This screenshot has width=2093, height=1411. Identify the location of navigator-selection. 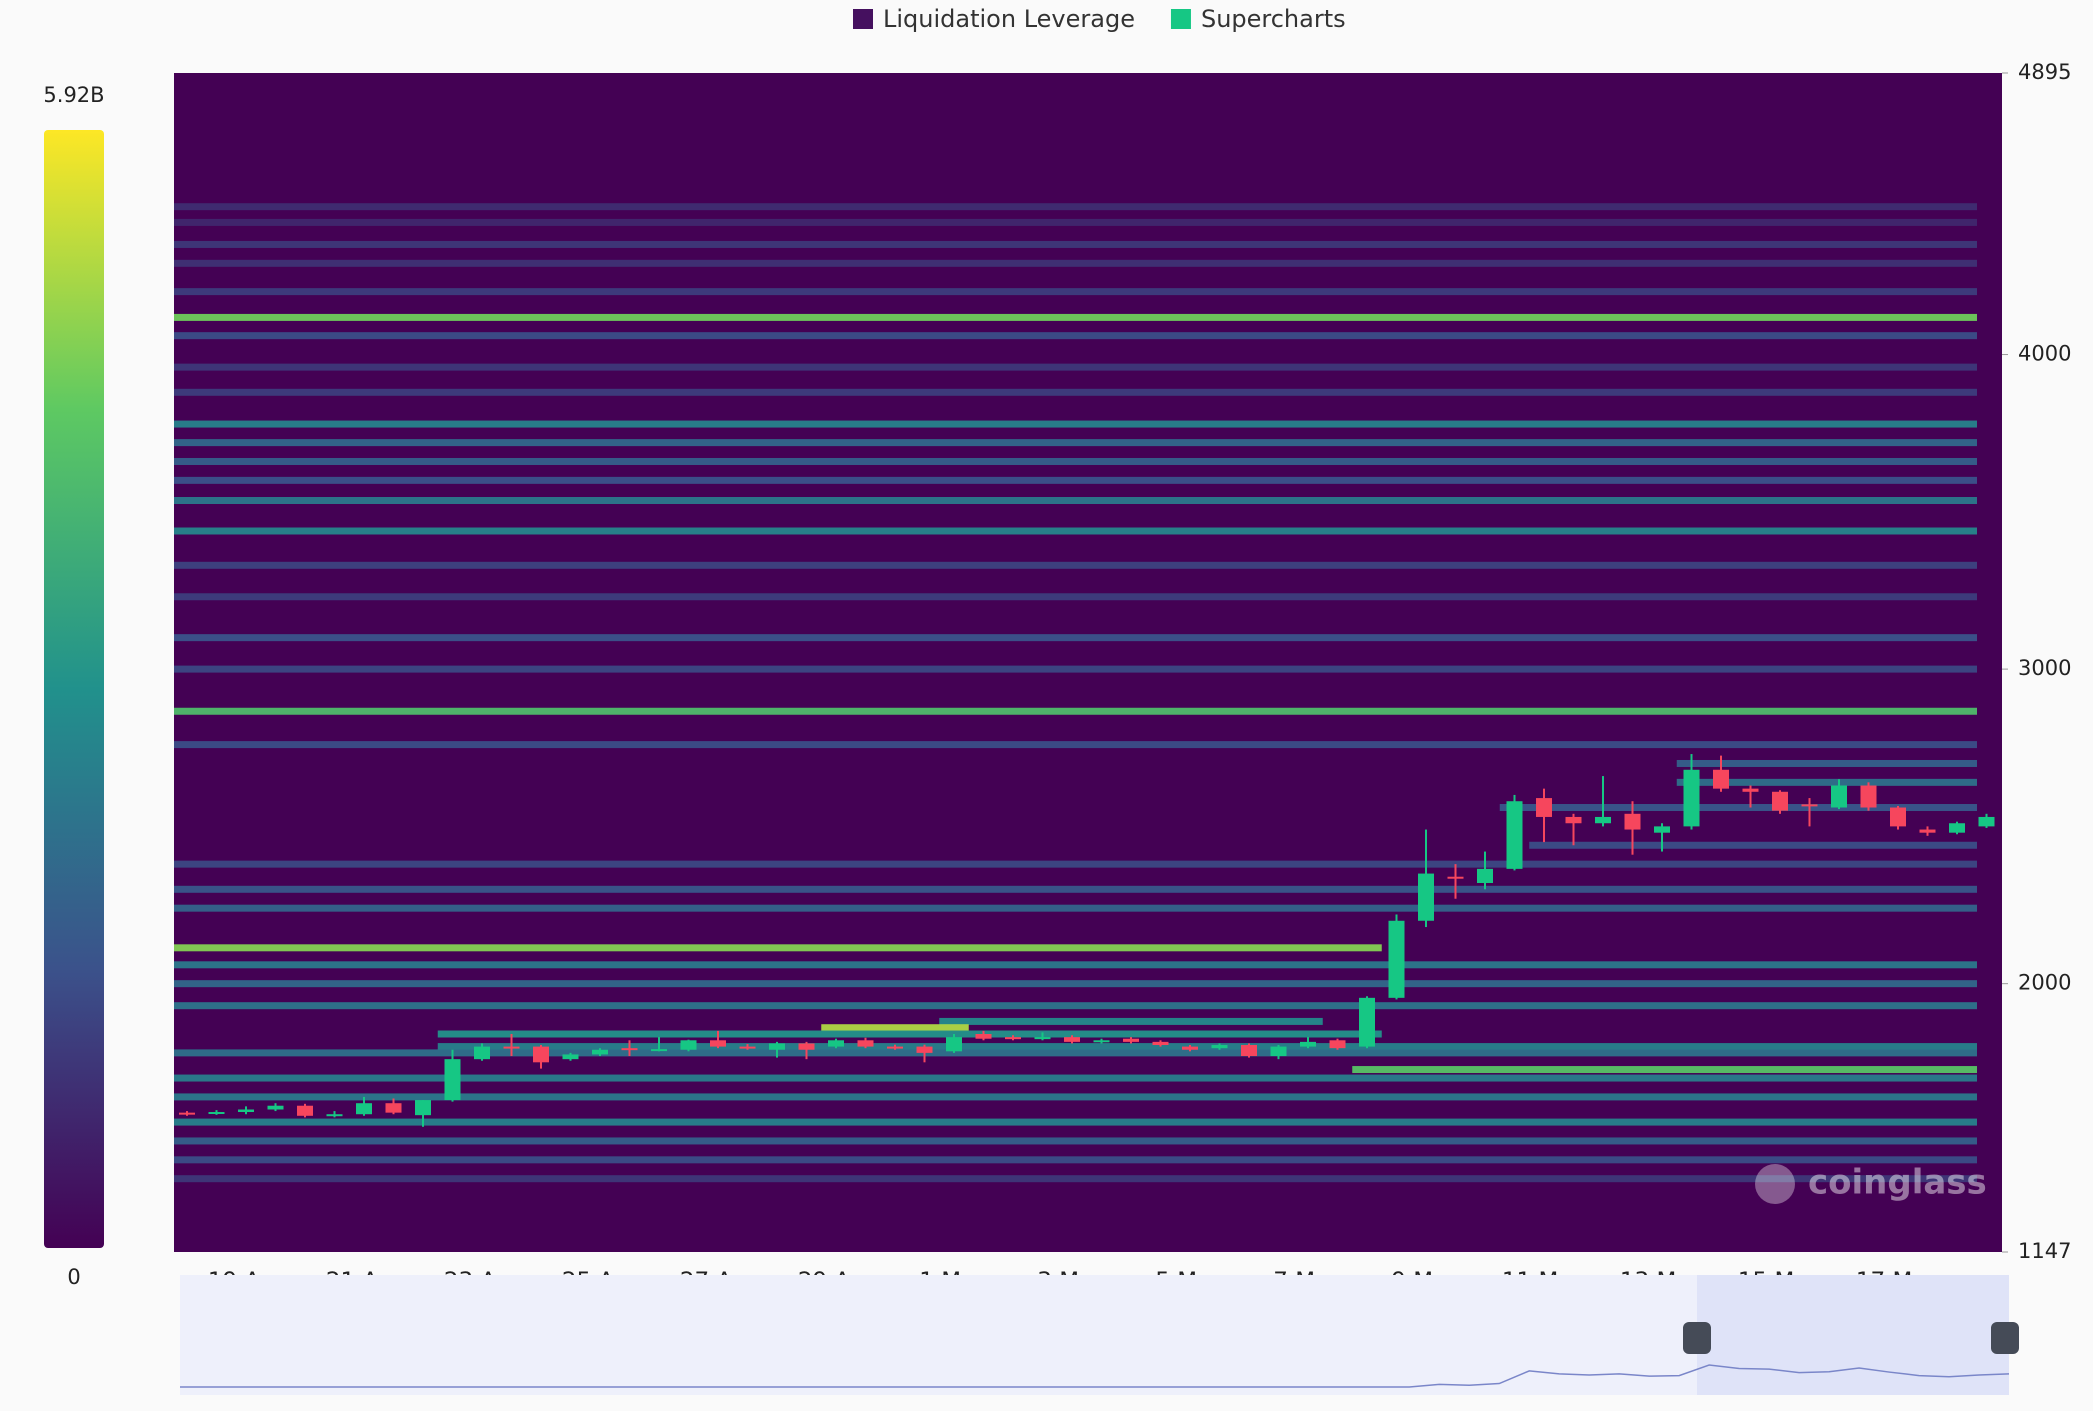
(1853, 1335).